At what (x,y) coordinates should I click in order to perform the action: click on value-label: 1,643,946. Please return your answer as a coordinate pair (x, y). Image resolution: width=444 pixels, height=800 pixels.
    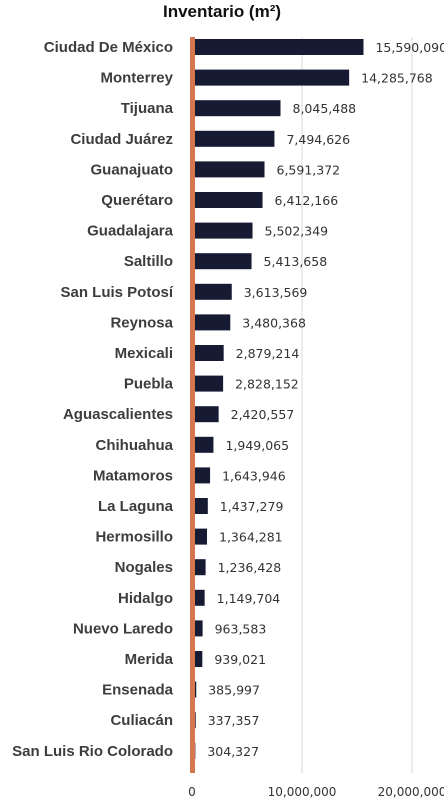
    Looking at the image, I should click on (254, 475).